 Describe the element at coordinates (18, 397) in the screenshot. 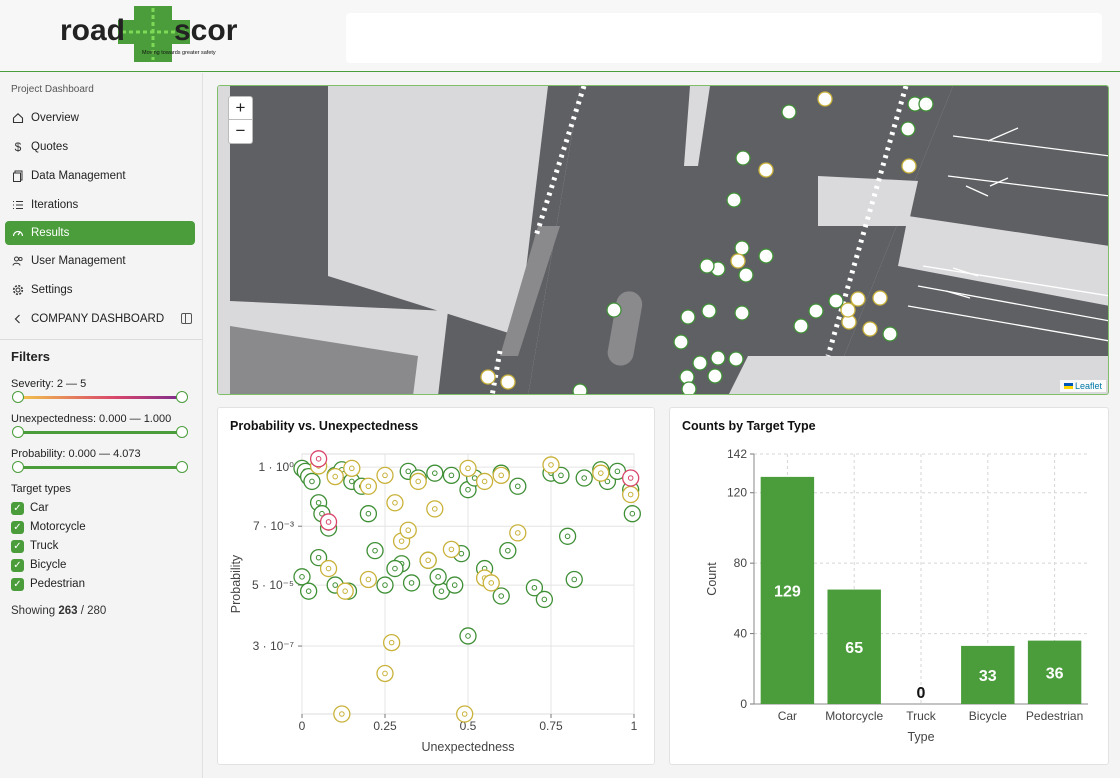

I see `severity-min-thumb` at that location.